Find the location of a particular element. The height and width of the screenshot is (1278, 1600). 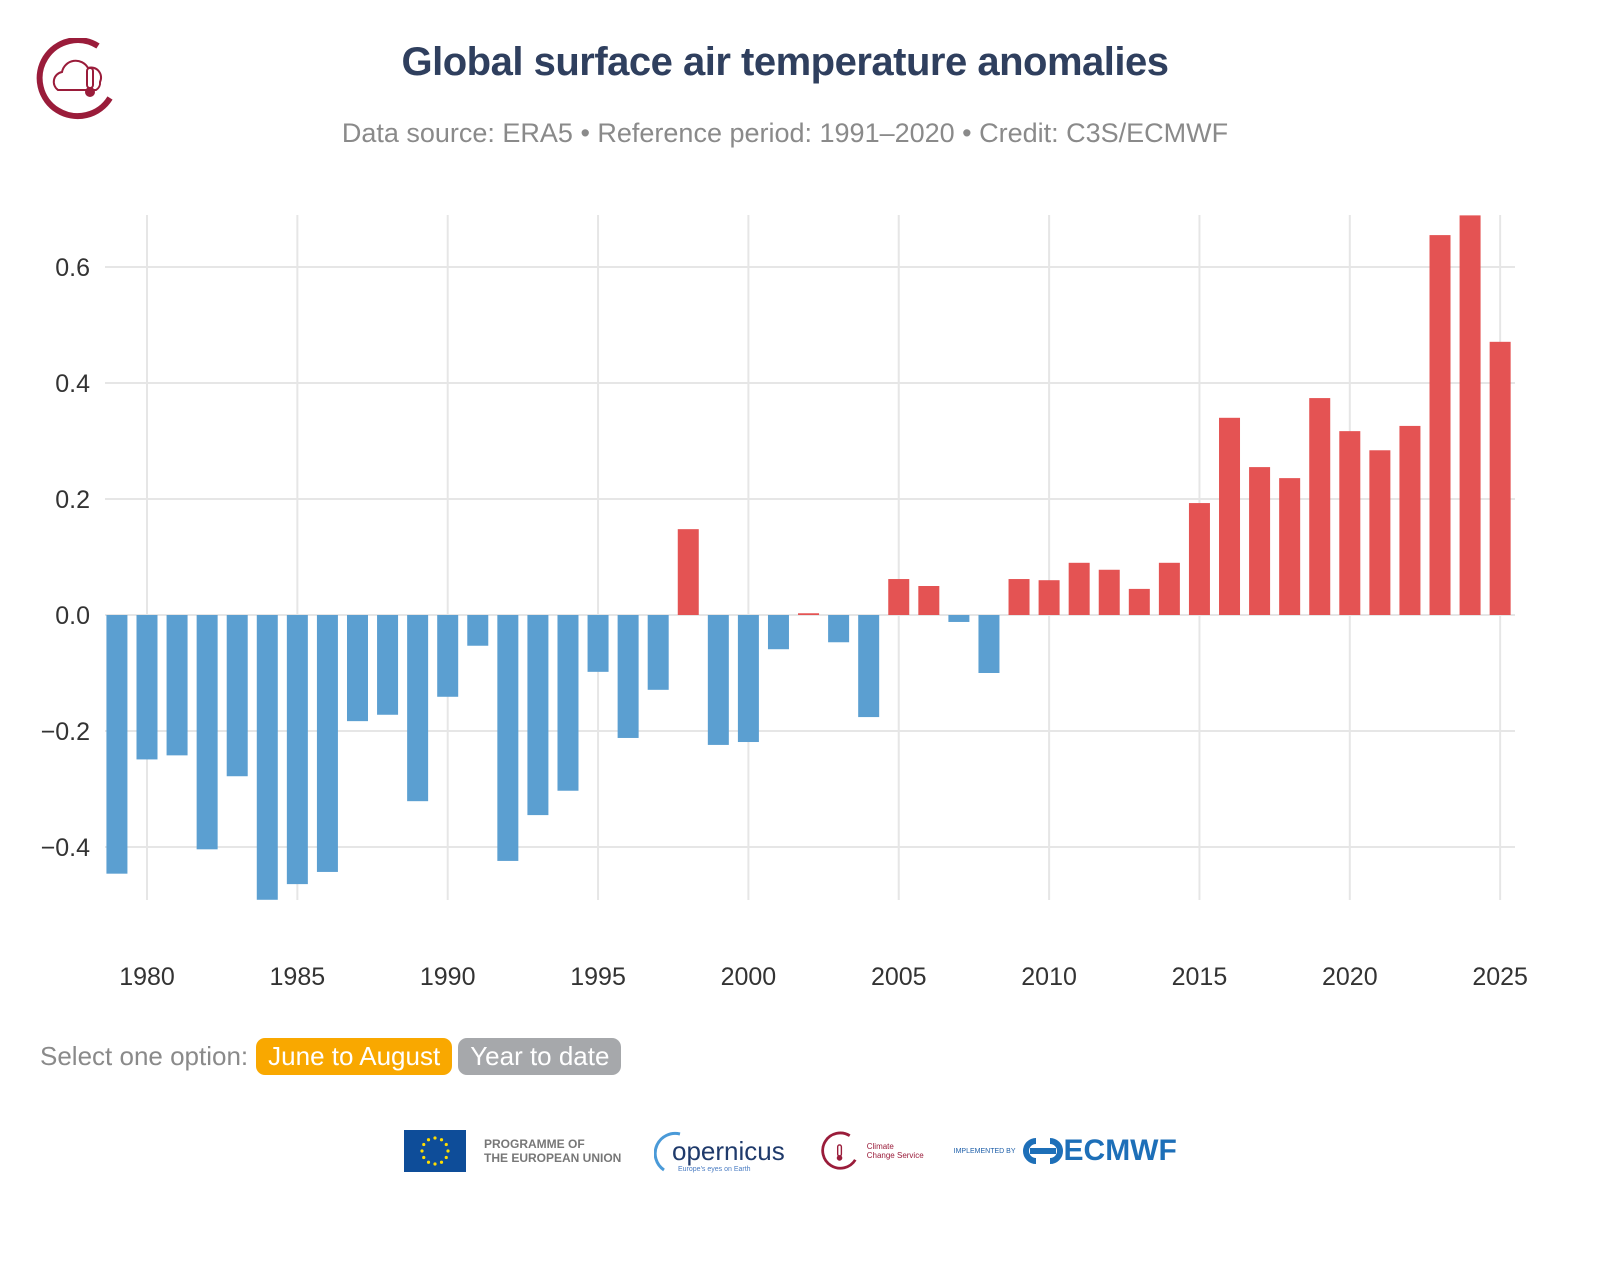

bar-1989 is located at coordinates (418, 708).